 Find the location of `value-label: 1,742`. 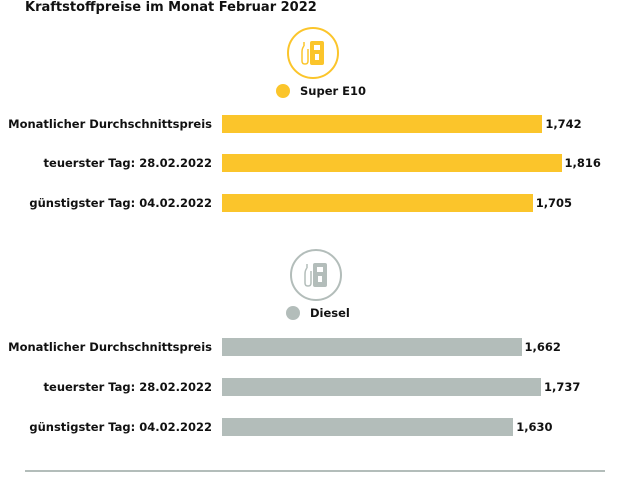

value-label: 1,742 is located at coordinates (563, 124).